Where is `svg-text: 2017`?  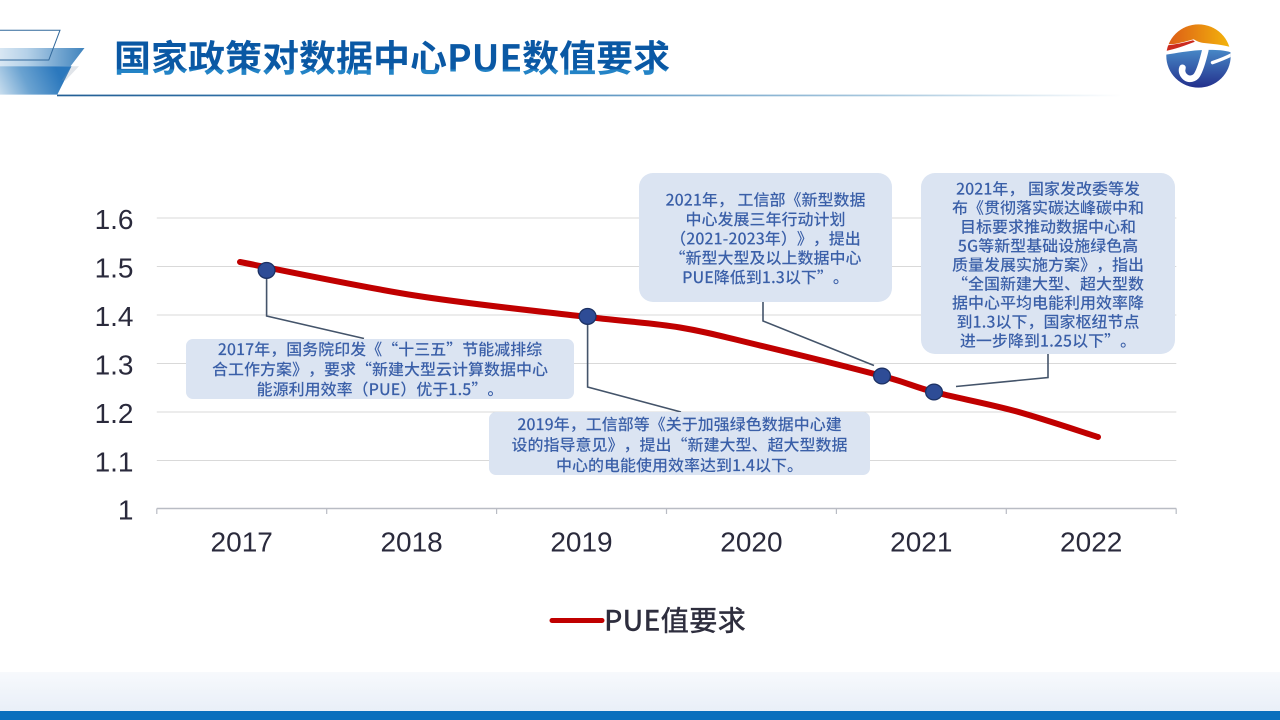 svg-text: 2017 is located at coordinates (242, 542).